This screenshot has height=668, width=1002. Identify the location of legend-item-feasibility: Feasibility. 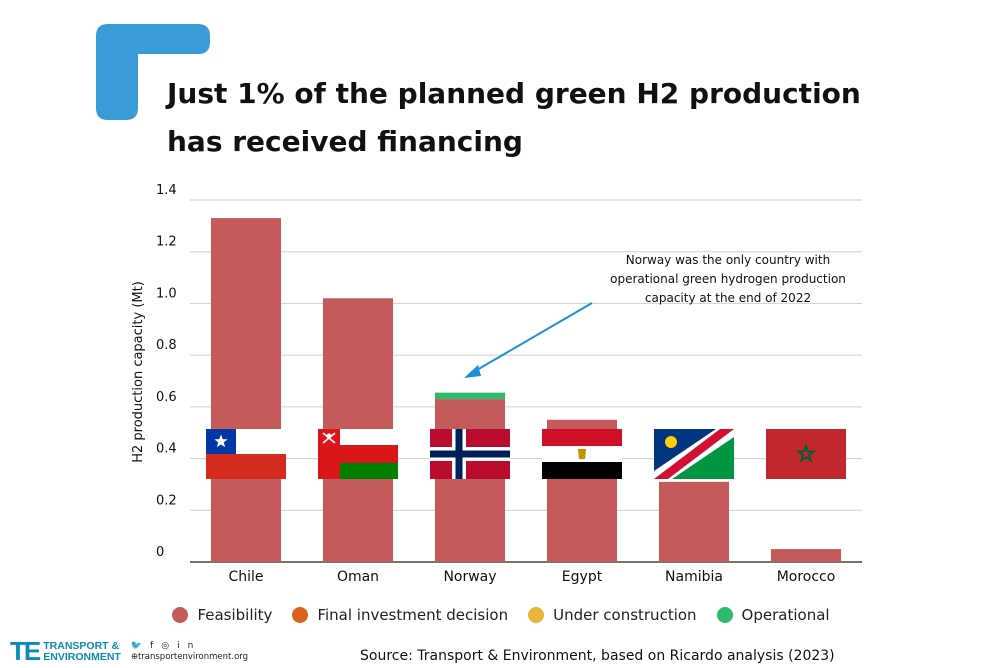
(222, 615).